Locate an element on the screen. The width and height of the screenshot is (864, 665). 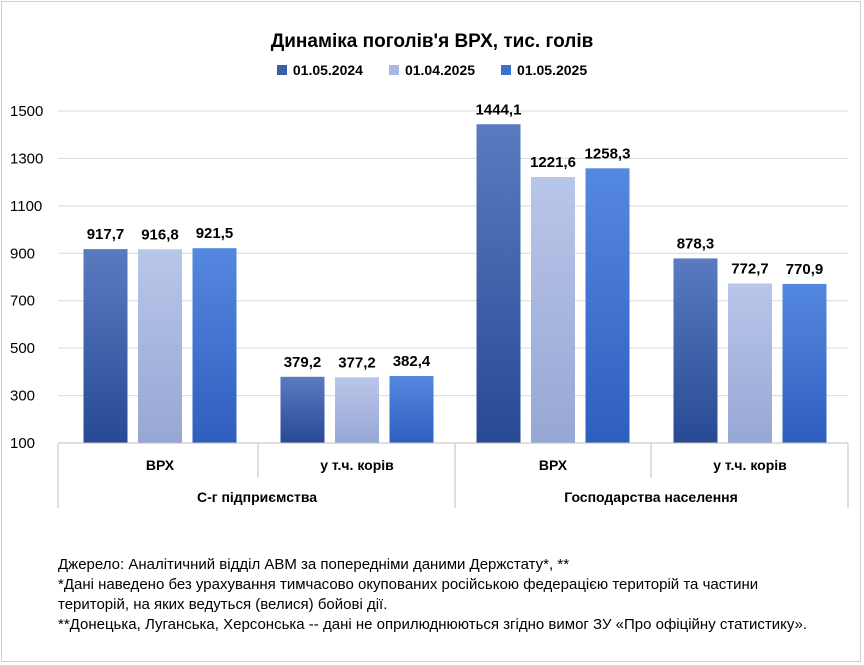
data-label: 1444,1 is located at coordinates (499, 109).